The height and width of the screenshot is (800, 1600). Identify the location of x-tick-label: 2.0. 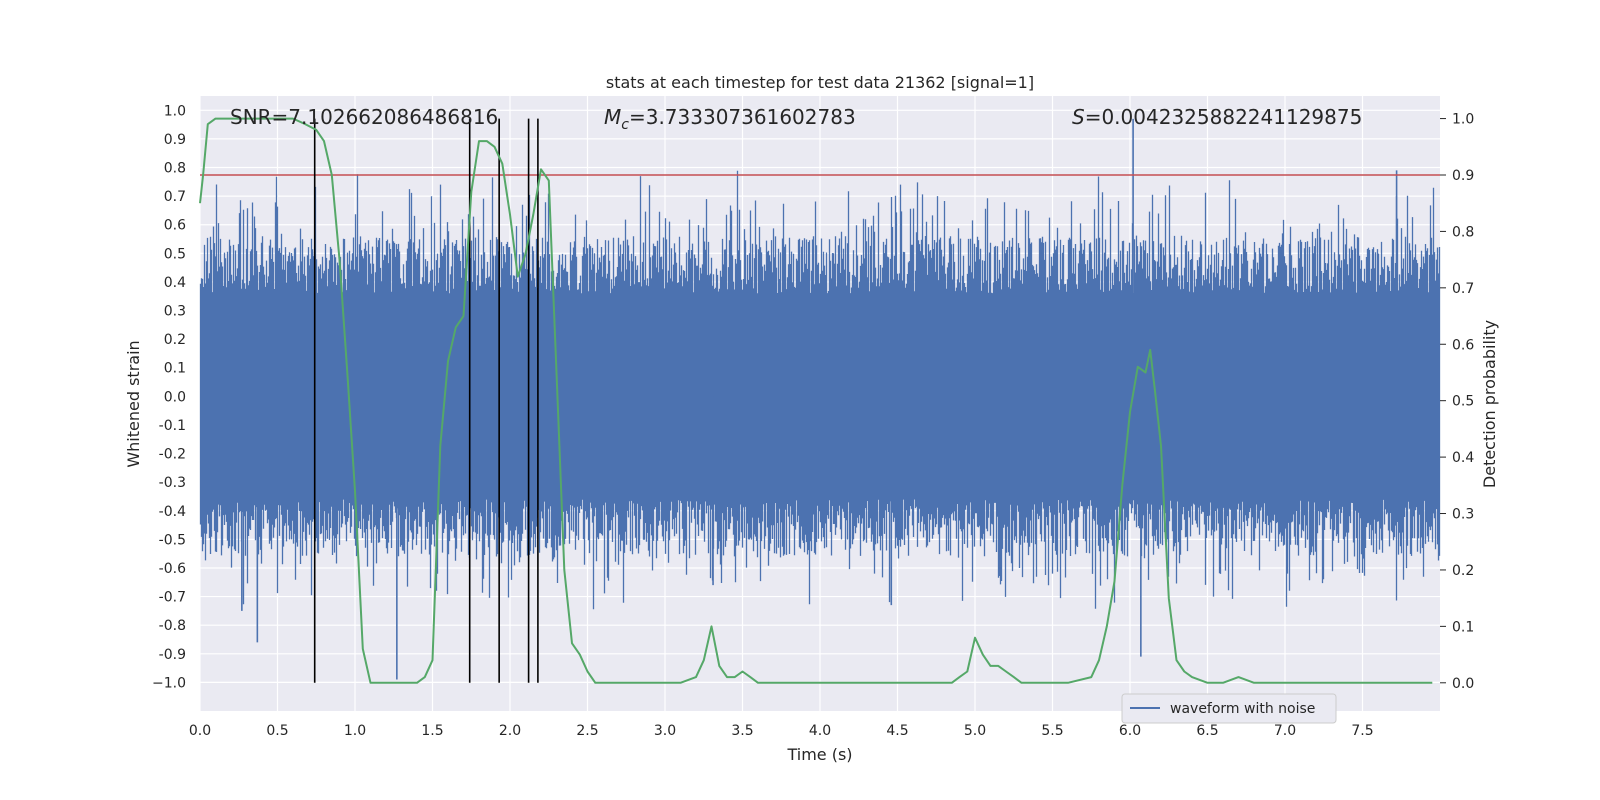
(510, 731).